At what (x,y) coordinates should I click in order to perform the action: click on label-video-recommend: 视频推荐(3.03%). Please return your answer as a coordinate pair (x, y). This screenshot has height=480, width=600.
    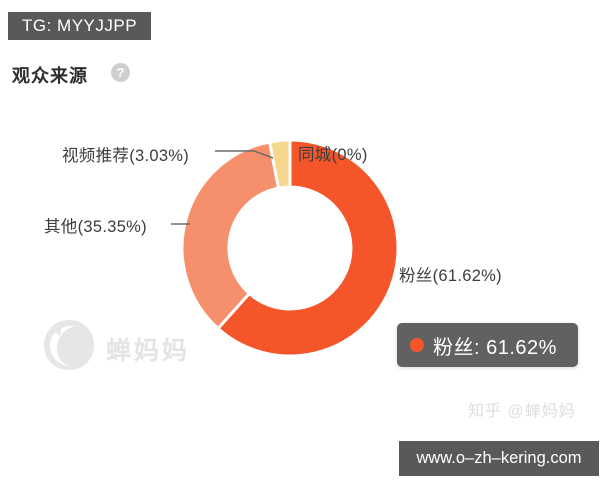
    Looking at the image, I should click on (126, 156).